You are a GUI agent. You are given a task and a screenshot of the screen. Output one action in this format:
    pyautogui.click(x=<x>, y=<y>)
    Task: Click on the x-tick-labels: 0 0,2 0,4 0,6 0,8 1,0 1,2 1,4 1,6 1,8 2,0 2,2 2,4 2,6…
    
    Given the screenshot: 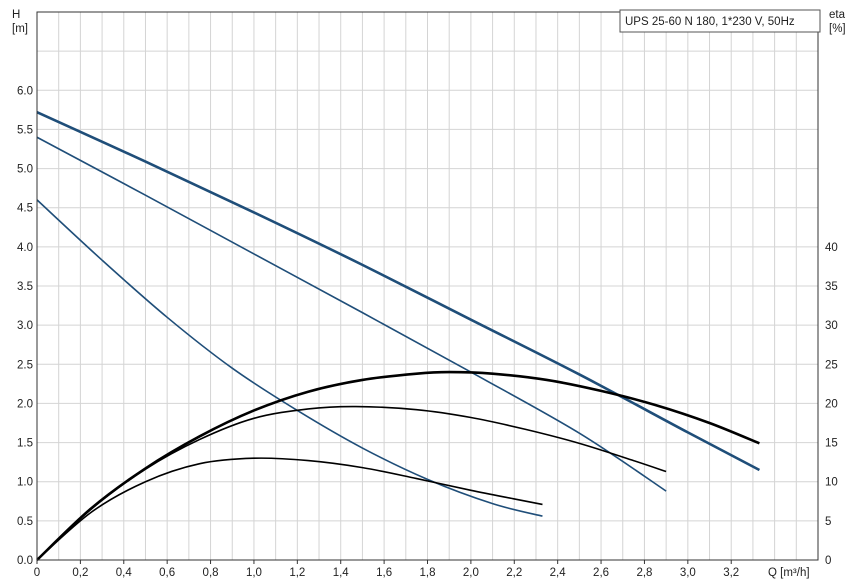 What is the action you would take?
    pyautogui.click(x=386, y=569)
    